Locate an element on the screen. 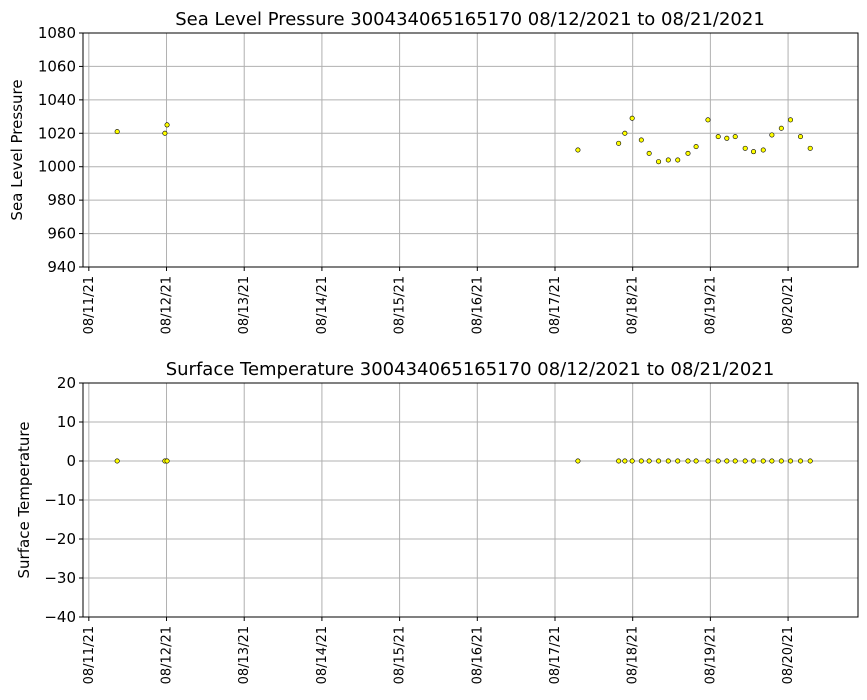 The height and width of the screenshot is (700, 867). y-tick-label: 1080 is located at coordinates (57, 33).